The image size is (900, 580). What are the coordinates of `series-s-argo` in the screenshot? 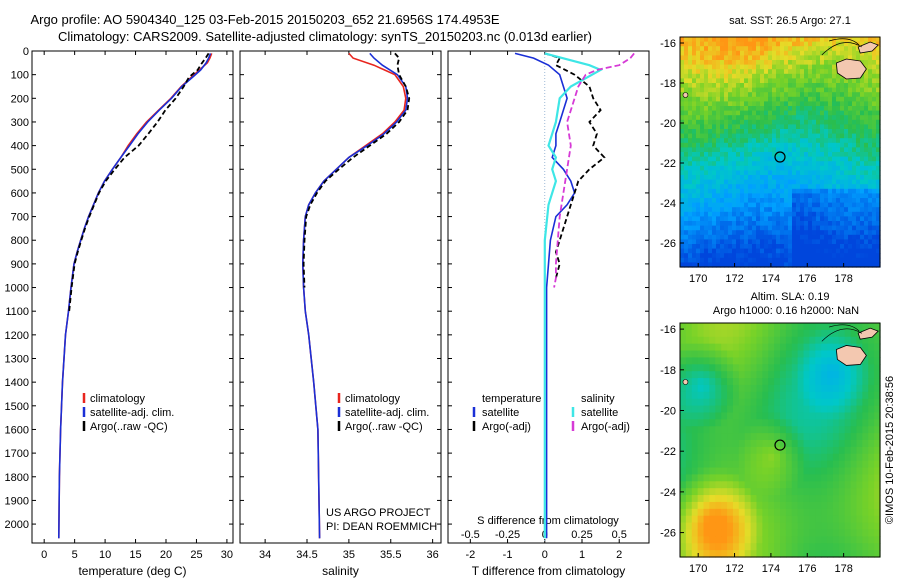 It's located at (594, 170).